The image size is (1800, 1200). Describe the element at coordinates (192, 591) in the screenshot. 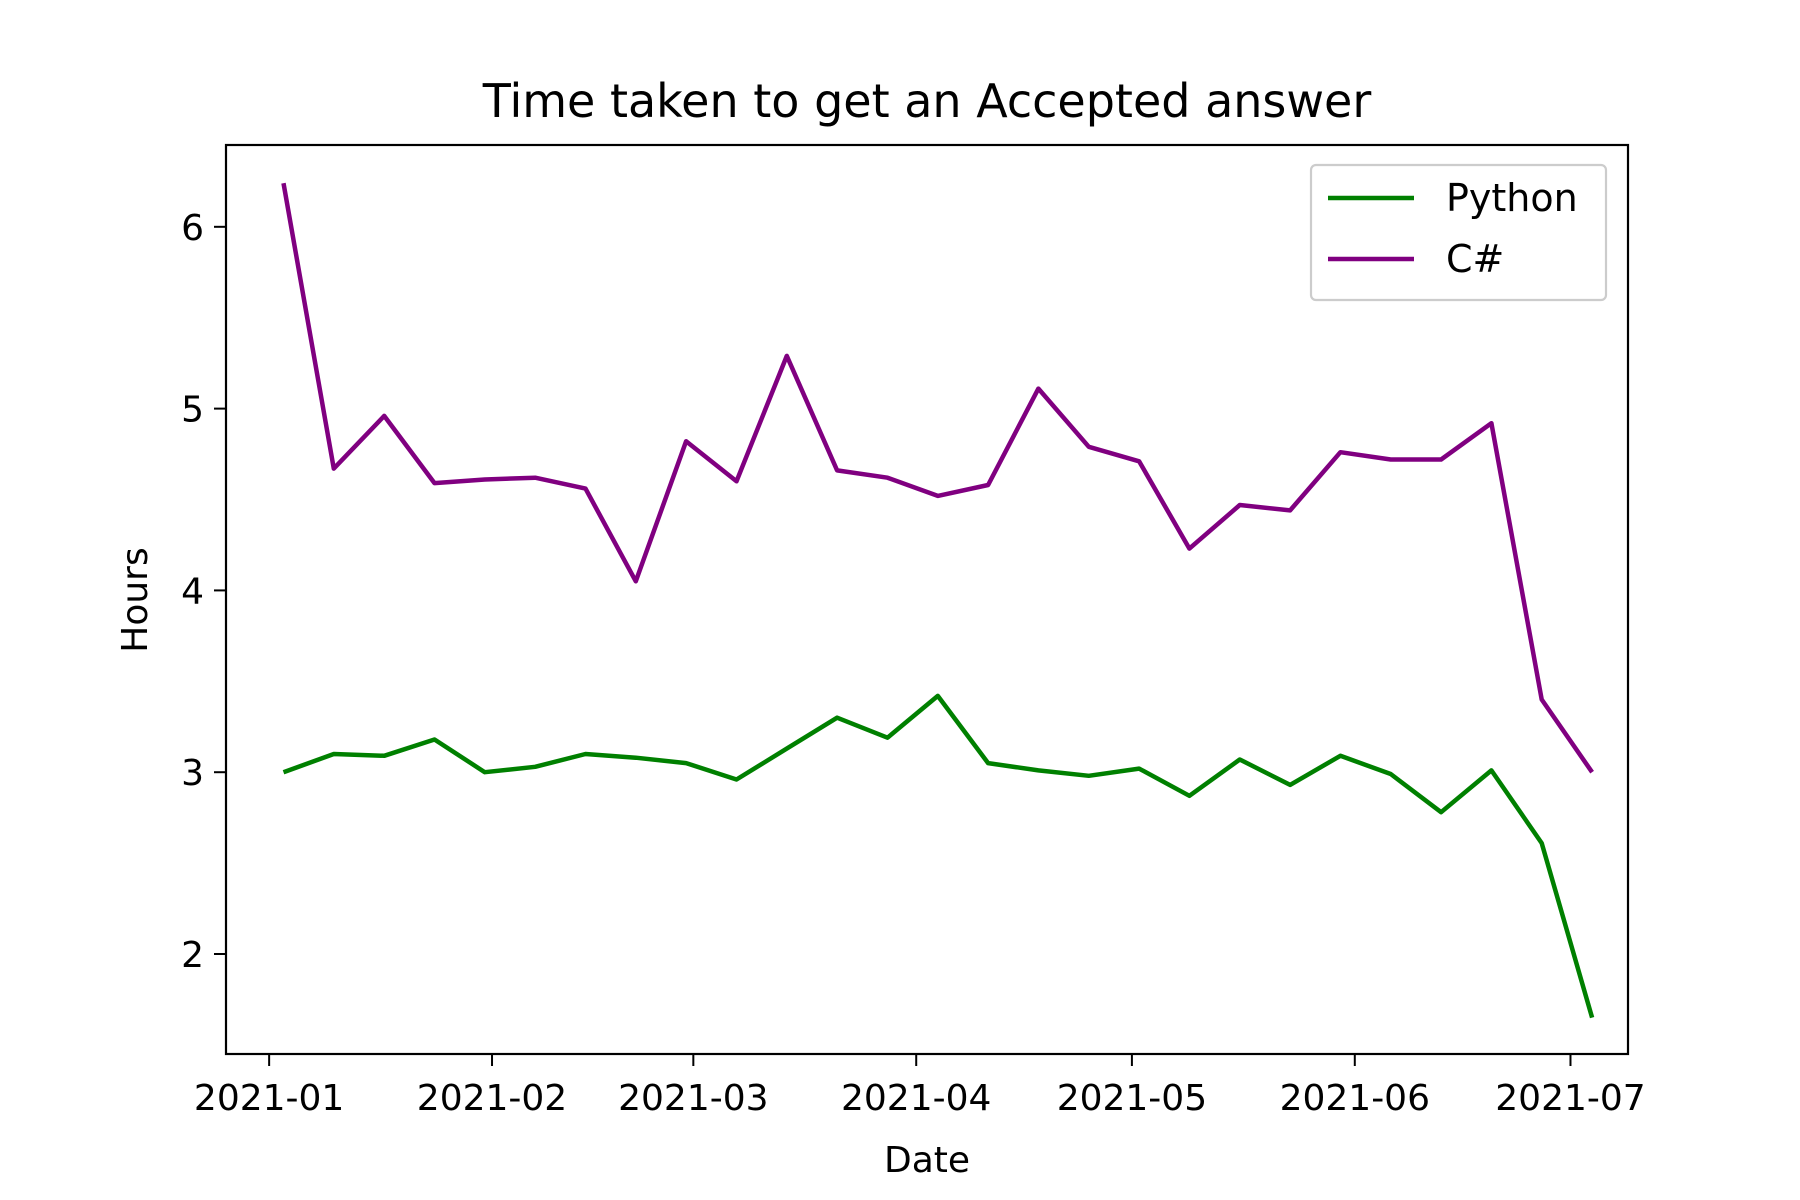

I see `y-tick-label: 4` at that location.